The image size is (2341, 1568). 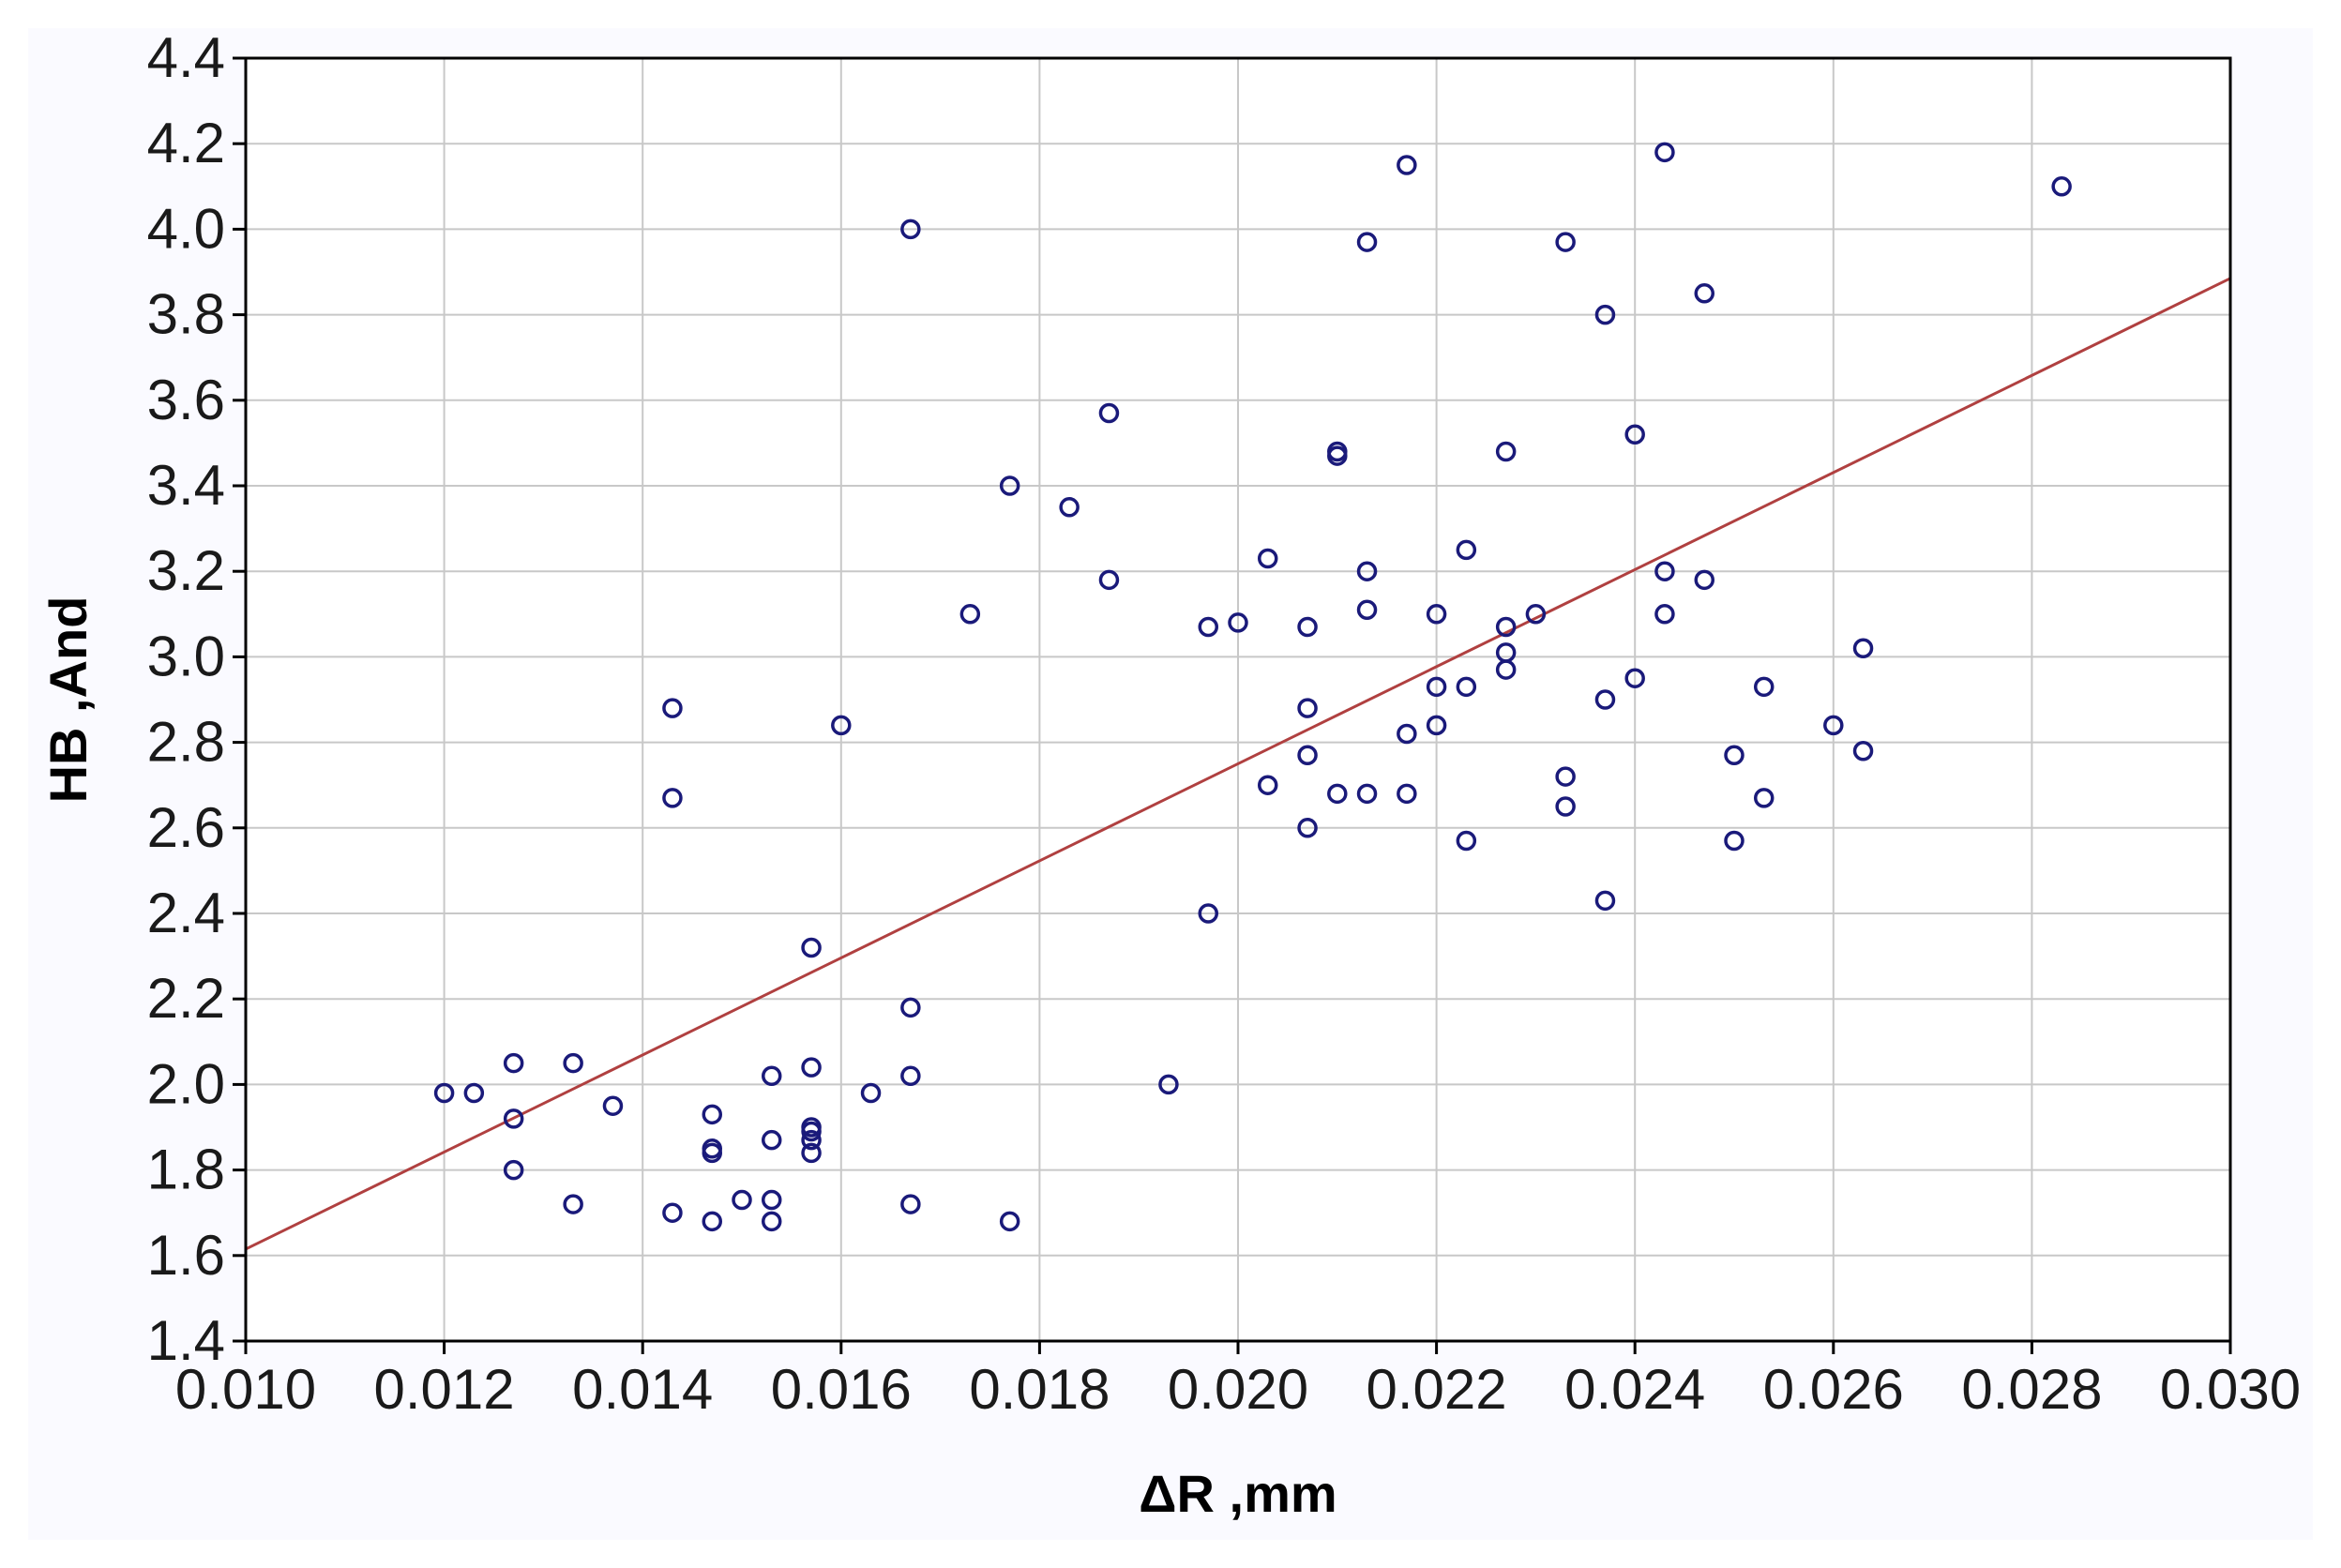 What do you see at coordinates (186, 1084) in the screenshot?
I see `y-tick-label: 2.0` at bounding box center [186, 1084].